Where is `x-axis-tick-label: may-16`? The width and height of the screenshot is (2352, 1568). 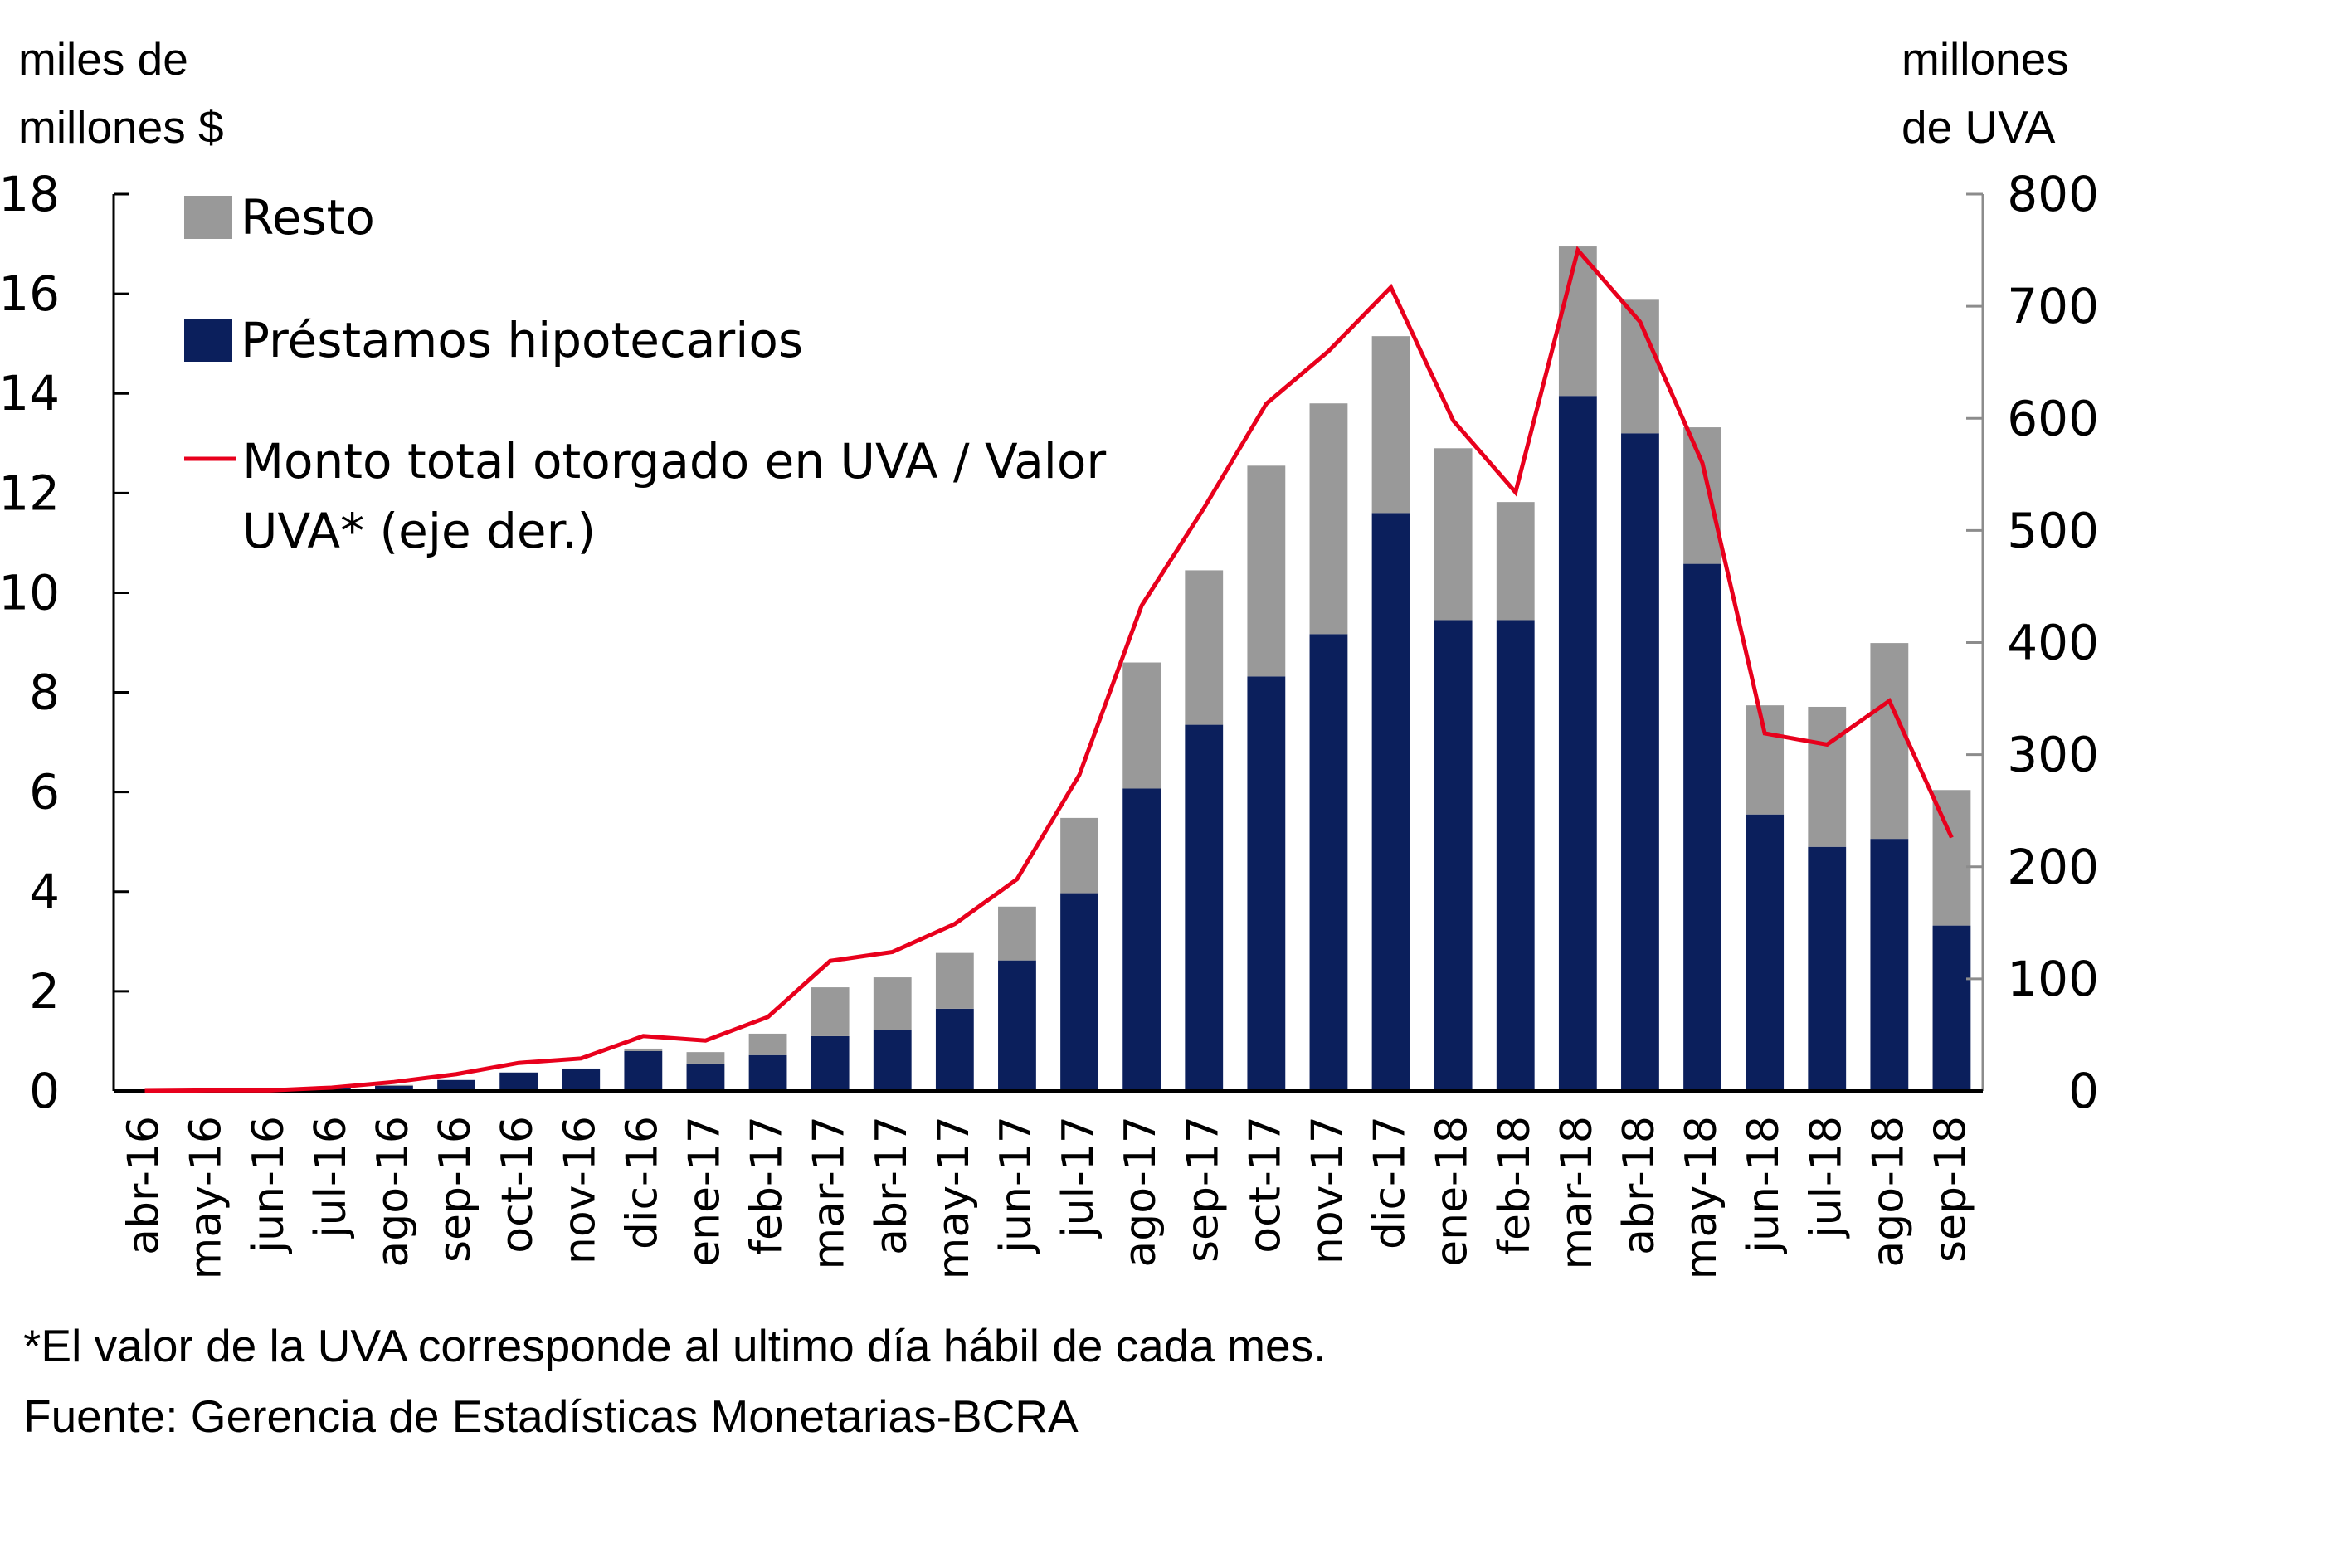
x-axis-tick-label: may-16 is located at coordinates (206, 1197).